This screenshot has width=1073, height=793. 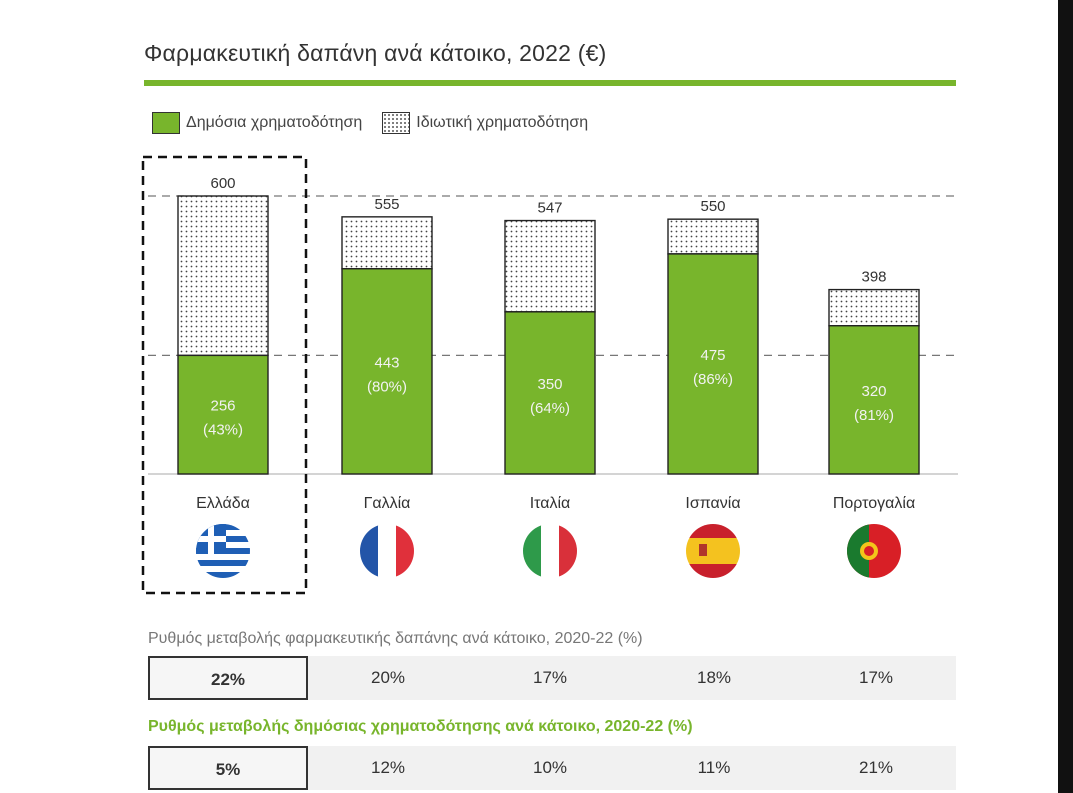 I want to click on category-label: Ιταλία, so click(x=550, y=503).